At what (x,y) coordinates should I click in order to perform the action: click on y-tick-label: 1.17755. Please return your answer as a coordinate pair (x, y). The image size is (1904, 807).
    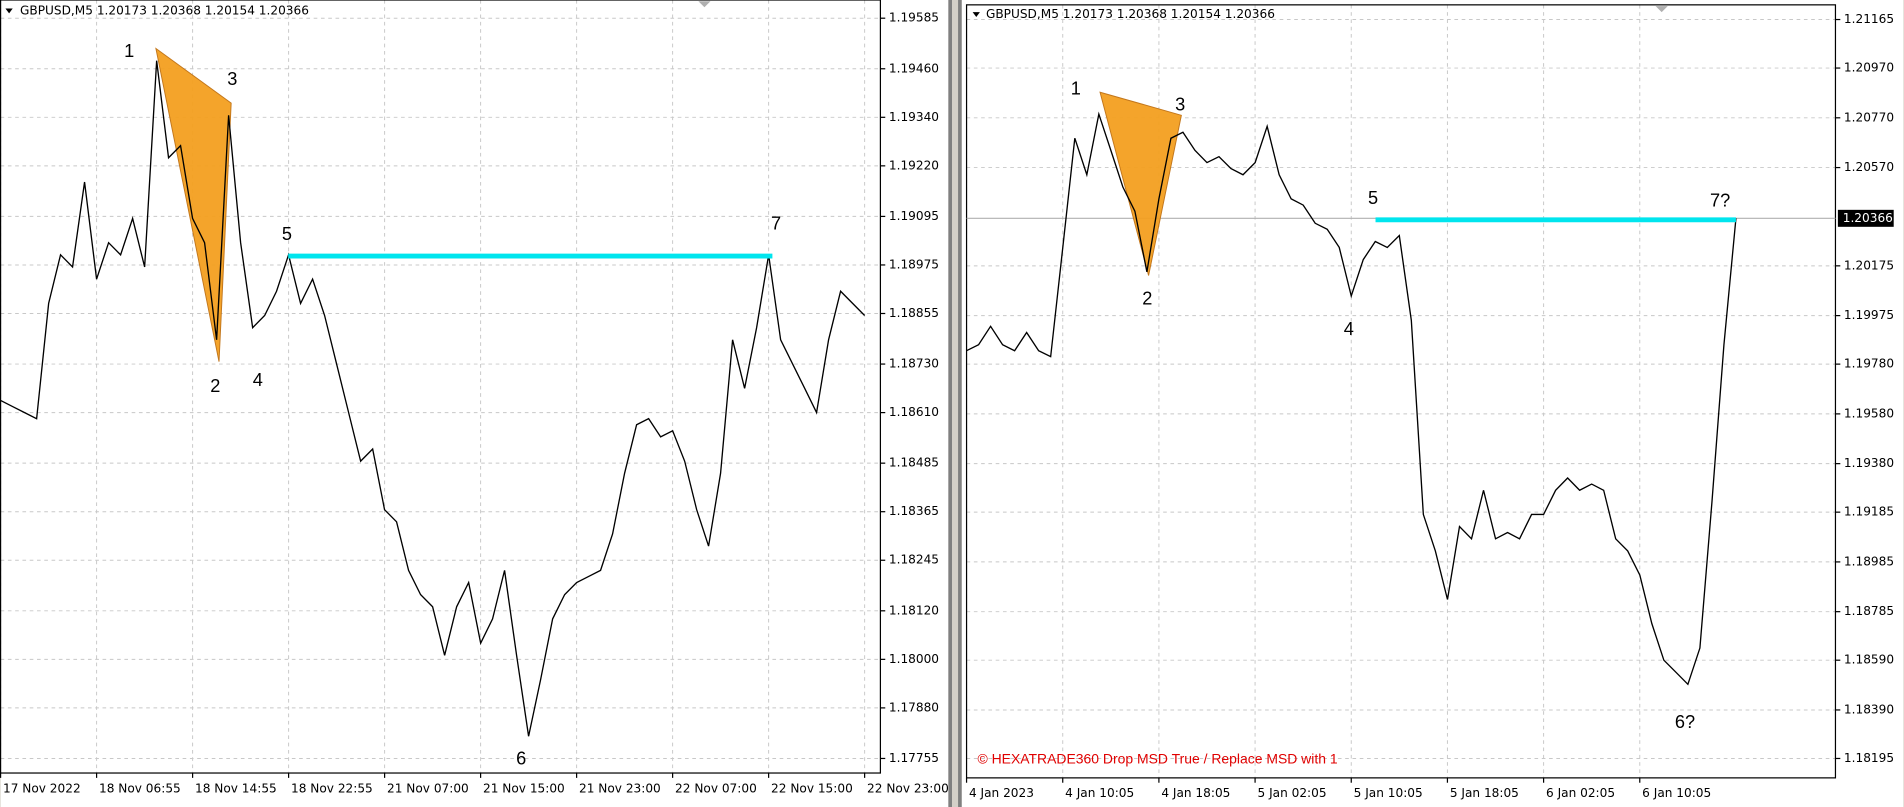
    Looking at the image, I should click on (914, 758).